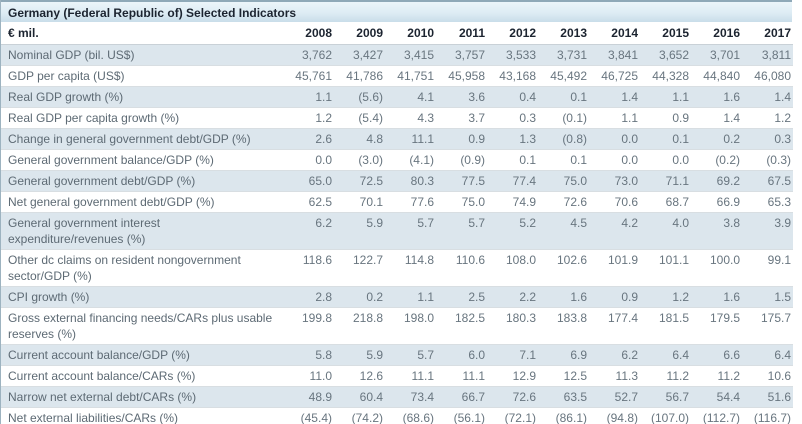 The image size is (802, 424). What do you see at coordinates (614, 326) in the screenshot?
I see `cell-value: 177.4` at bounding box center [614, 326].